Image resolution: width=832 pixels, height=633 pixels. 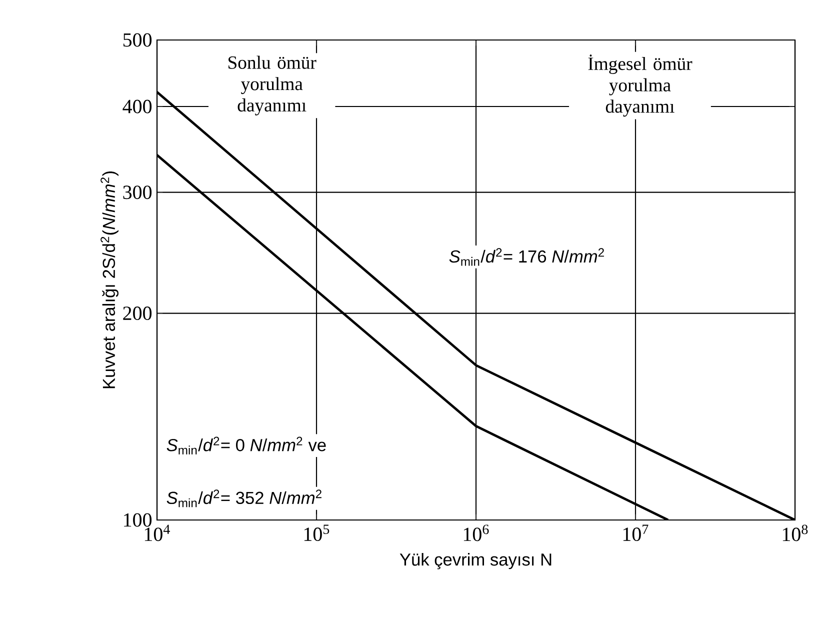 I want to click on y-tick-label: 300, so click(x=137, y=193).